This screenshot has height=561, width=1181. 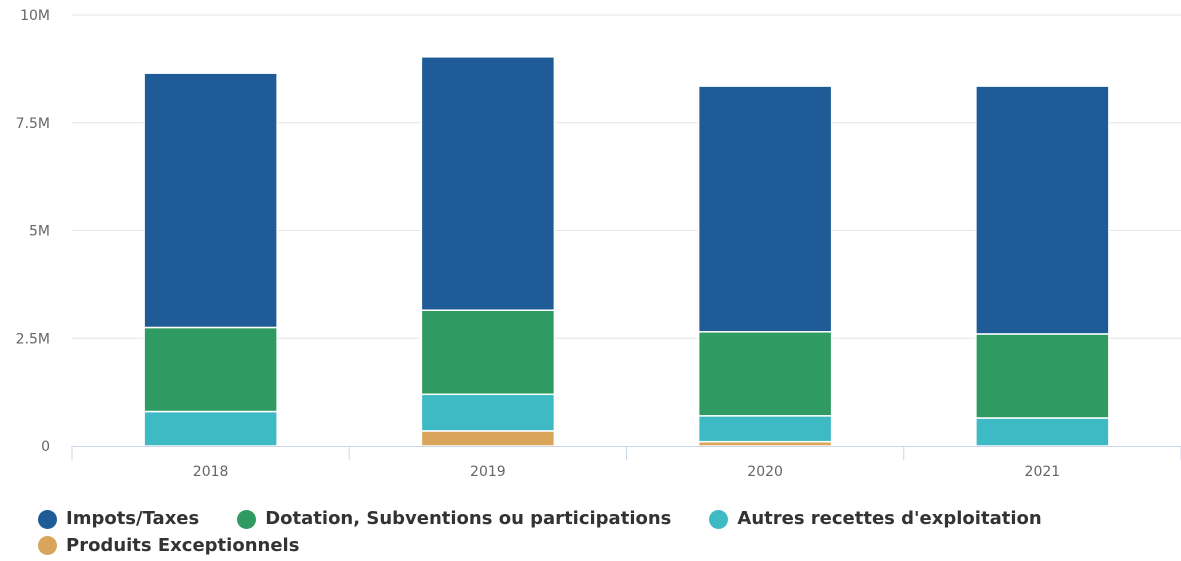 I want to click on legend-label: Produits Exceptionnels, so click(x=183, y=545).